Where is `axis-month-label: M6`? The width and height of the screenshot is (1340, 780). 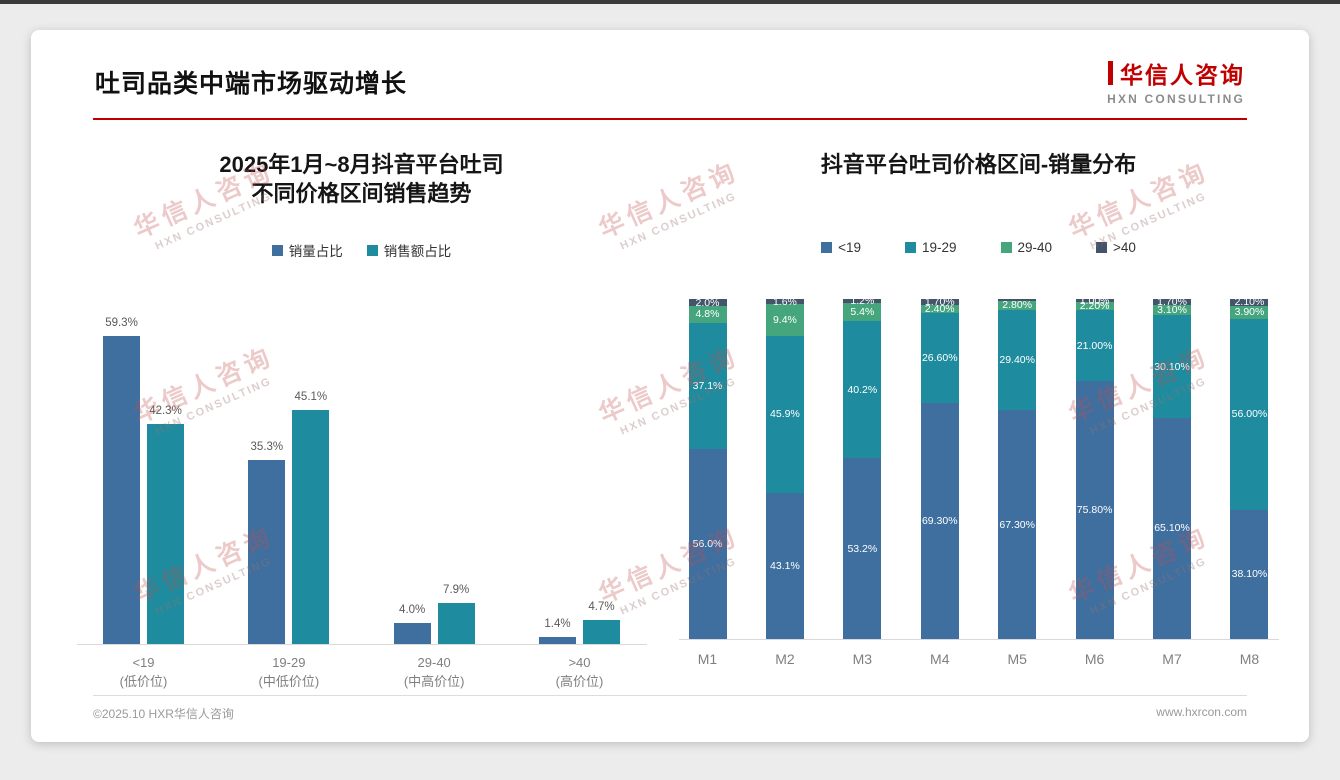 axis-month-label: M6 is located at coordinates (1094, 659).